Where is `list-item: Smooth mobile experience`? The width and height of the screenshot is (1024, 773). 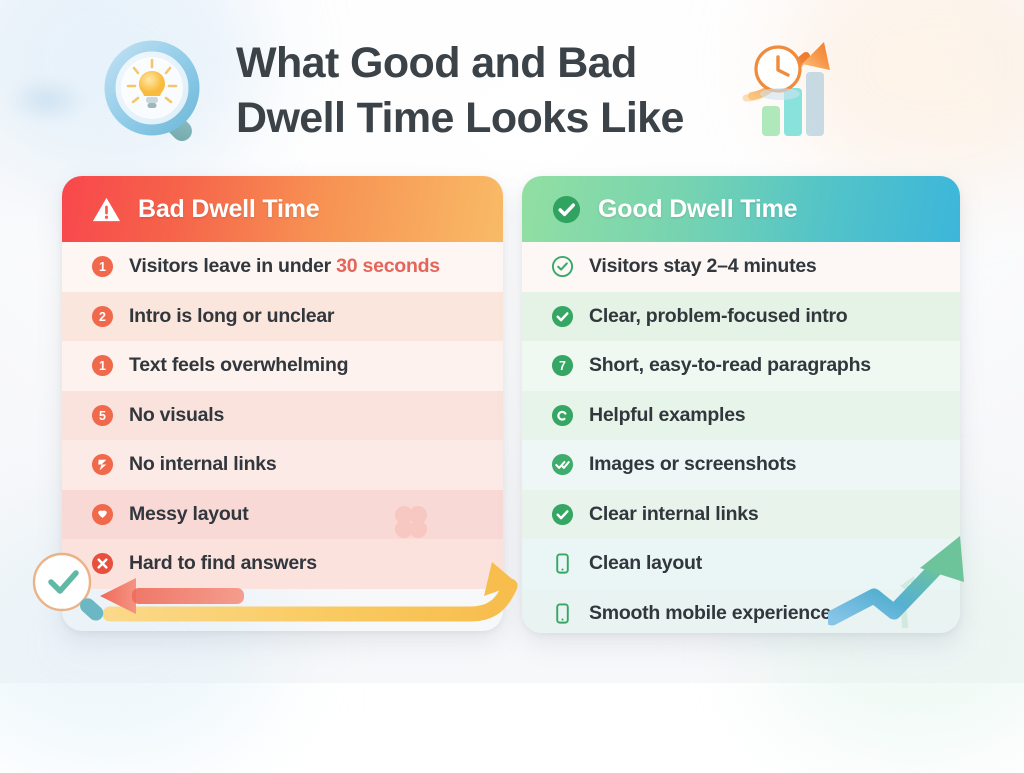 list-item: Smooth mobile experience is located at coordinates (741, 610).